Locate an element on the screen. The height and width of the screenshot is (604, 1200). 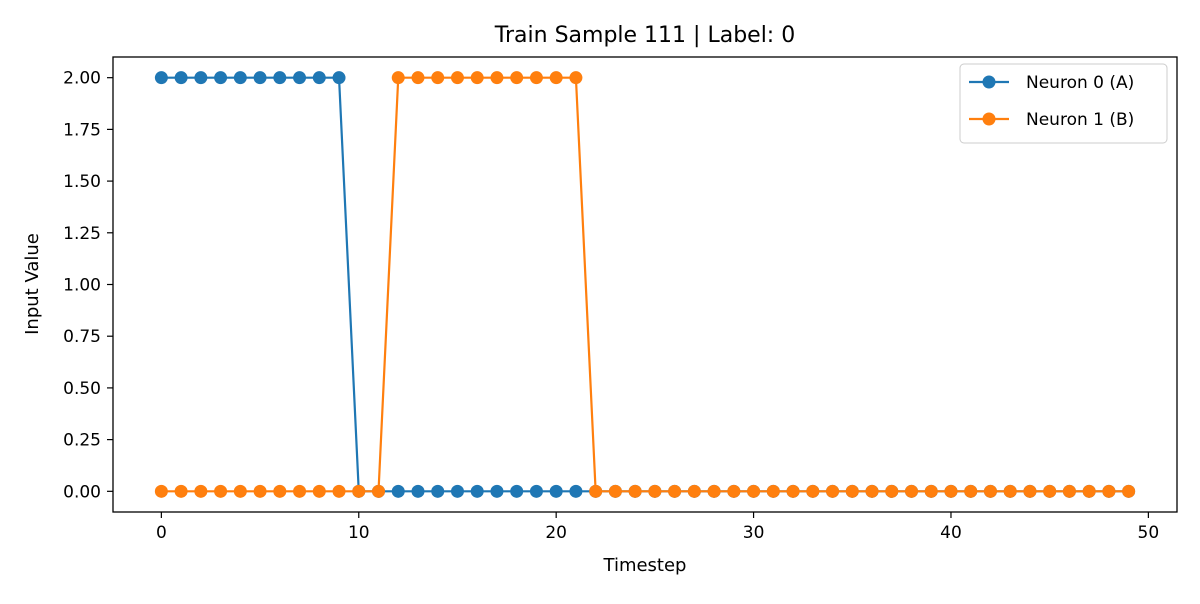
y-tick-label: 1.50 is located at coordinates (82, 182).